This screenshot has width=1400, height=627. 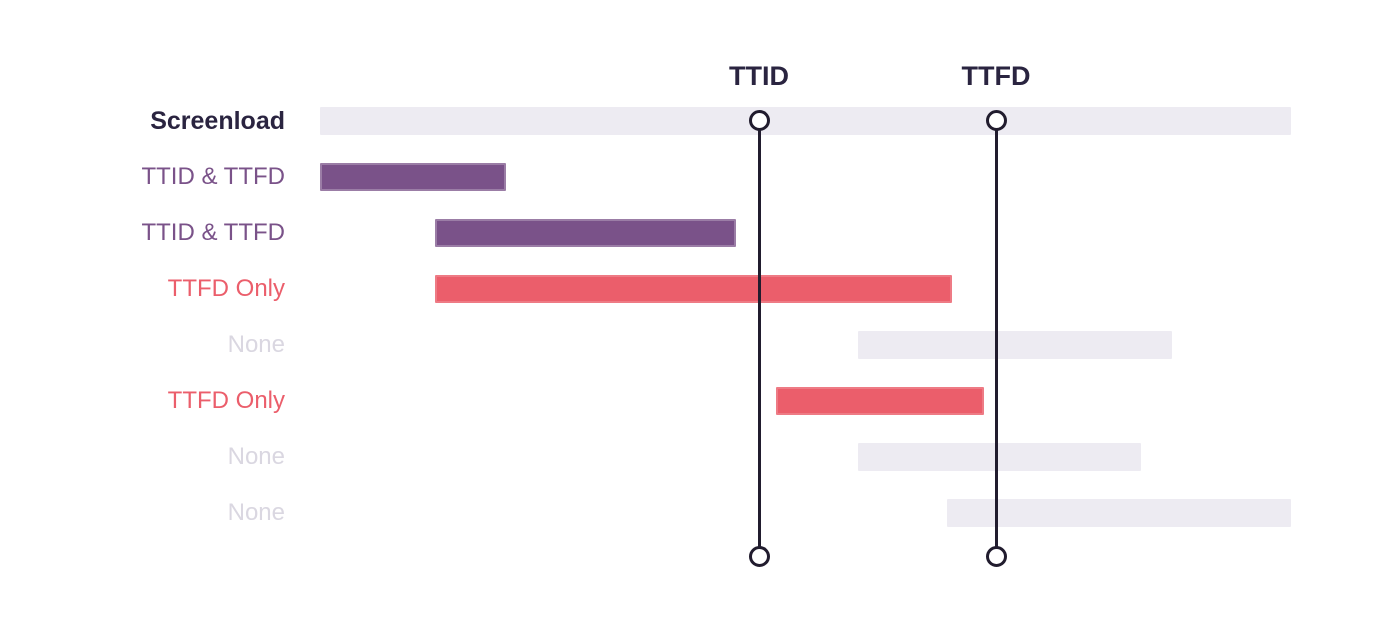 I want to click on row-label: Screenload, so click(x=217, y=121).